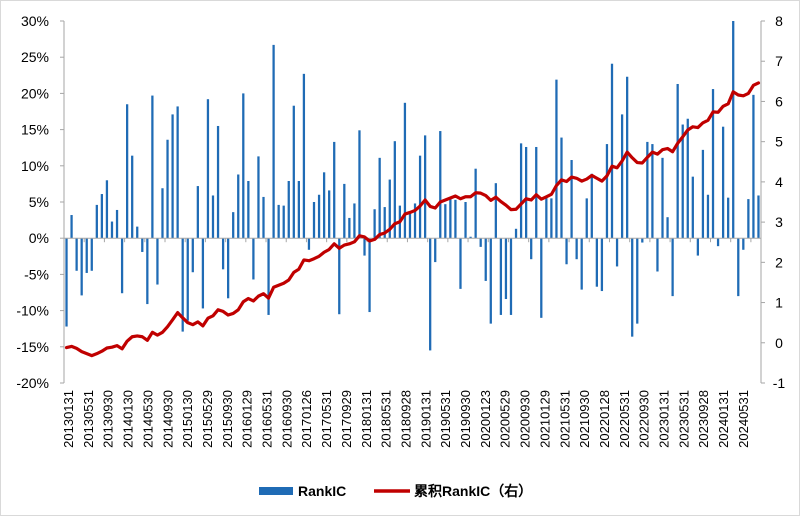  I want to click on left-tick-label: 25%, so click(35, 57).